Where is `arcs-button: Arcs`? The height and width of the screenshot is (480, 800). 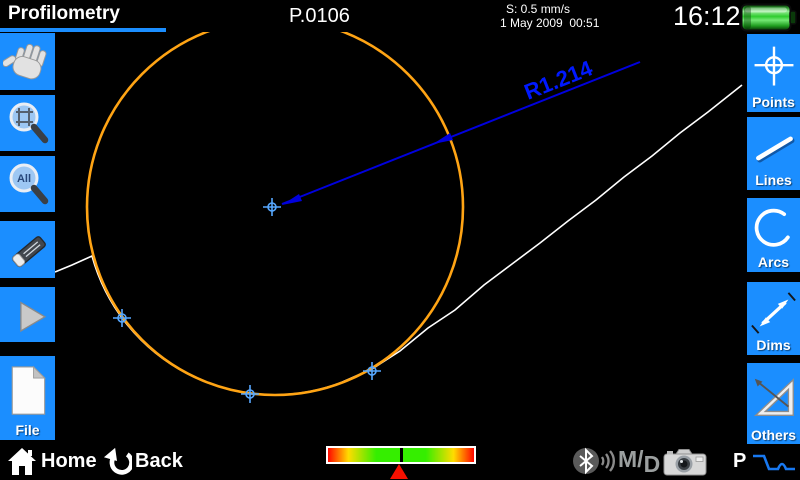 arcs-button: Arcs is located at coordinates (773, 235).